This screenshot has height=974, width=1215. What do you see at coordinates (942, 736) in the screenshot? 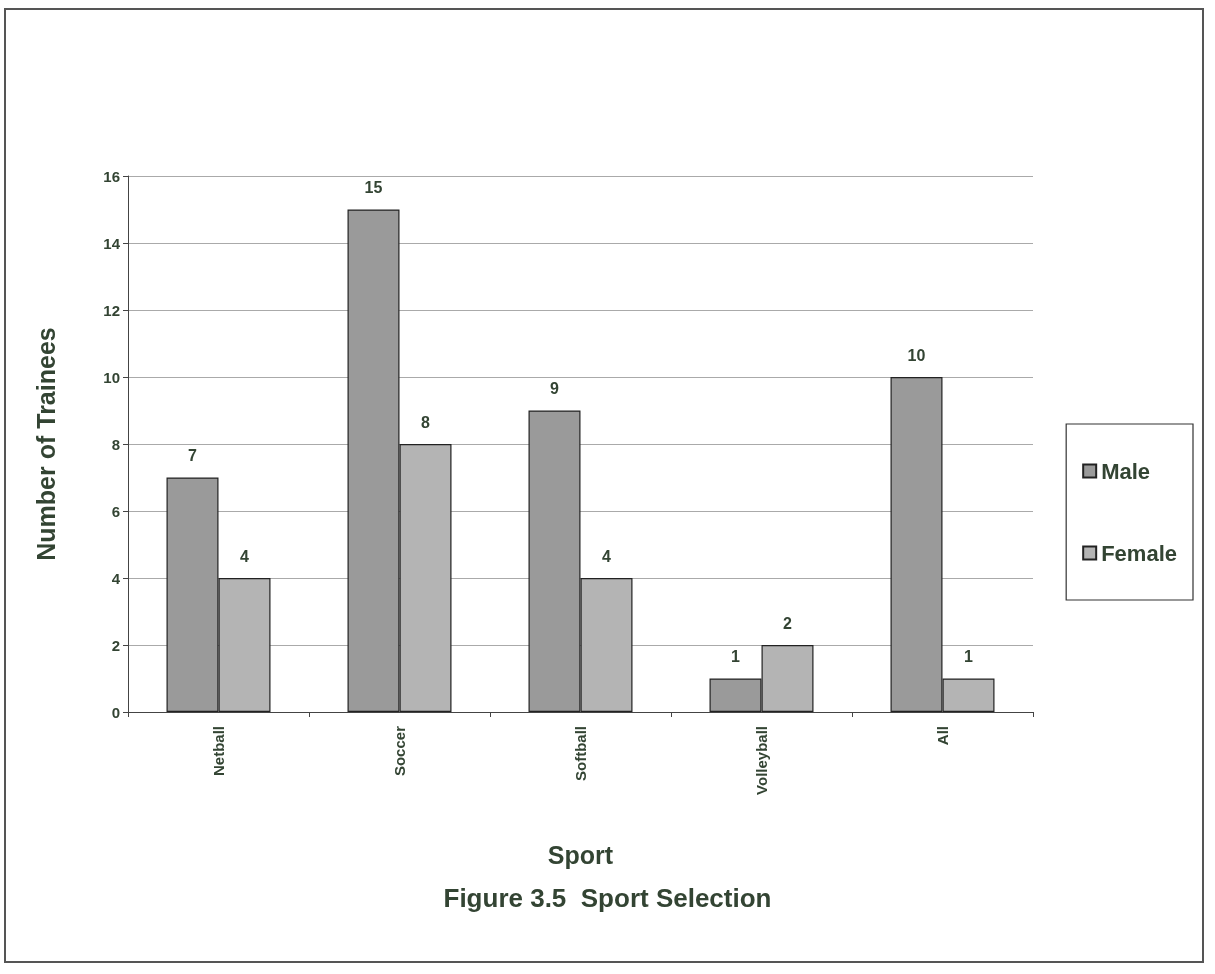
I see `x-tick-label: All` at bounding box center [942, 736].